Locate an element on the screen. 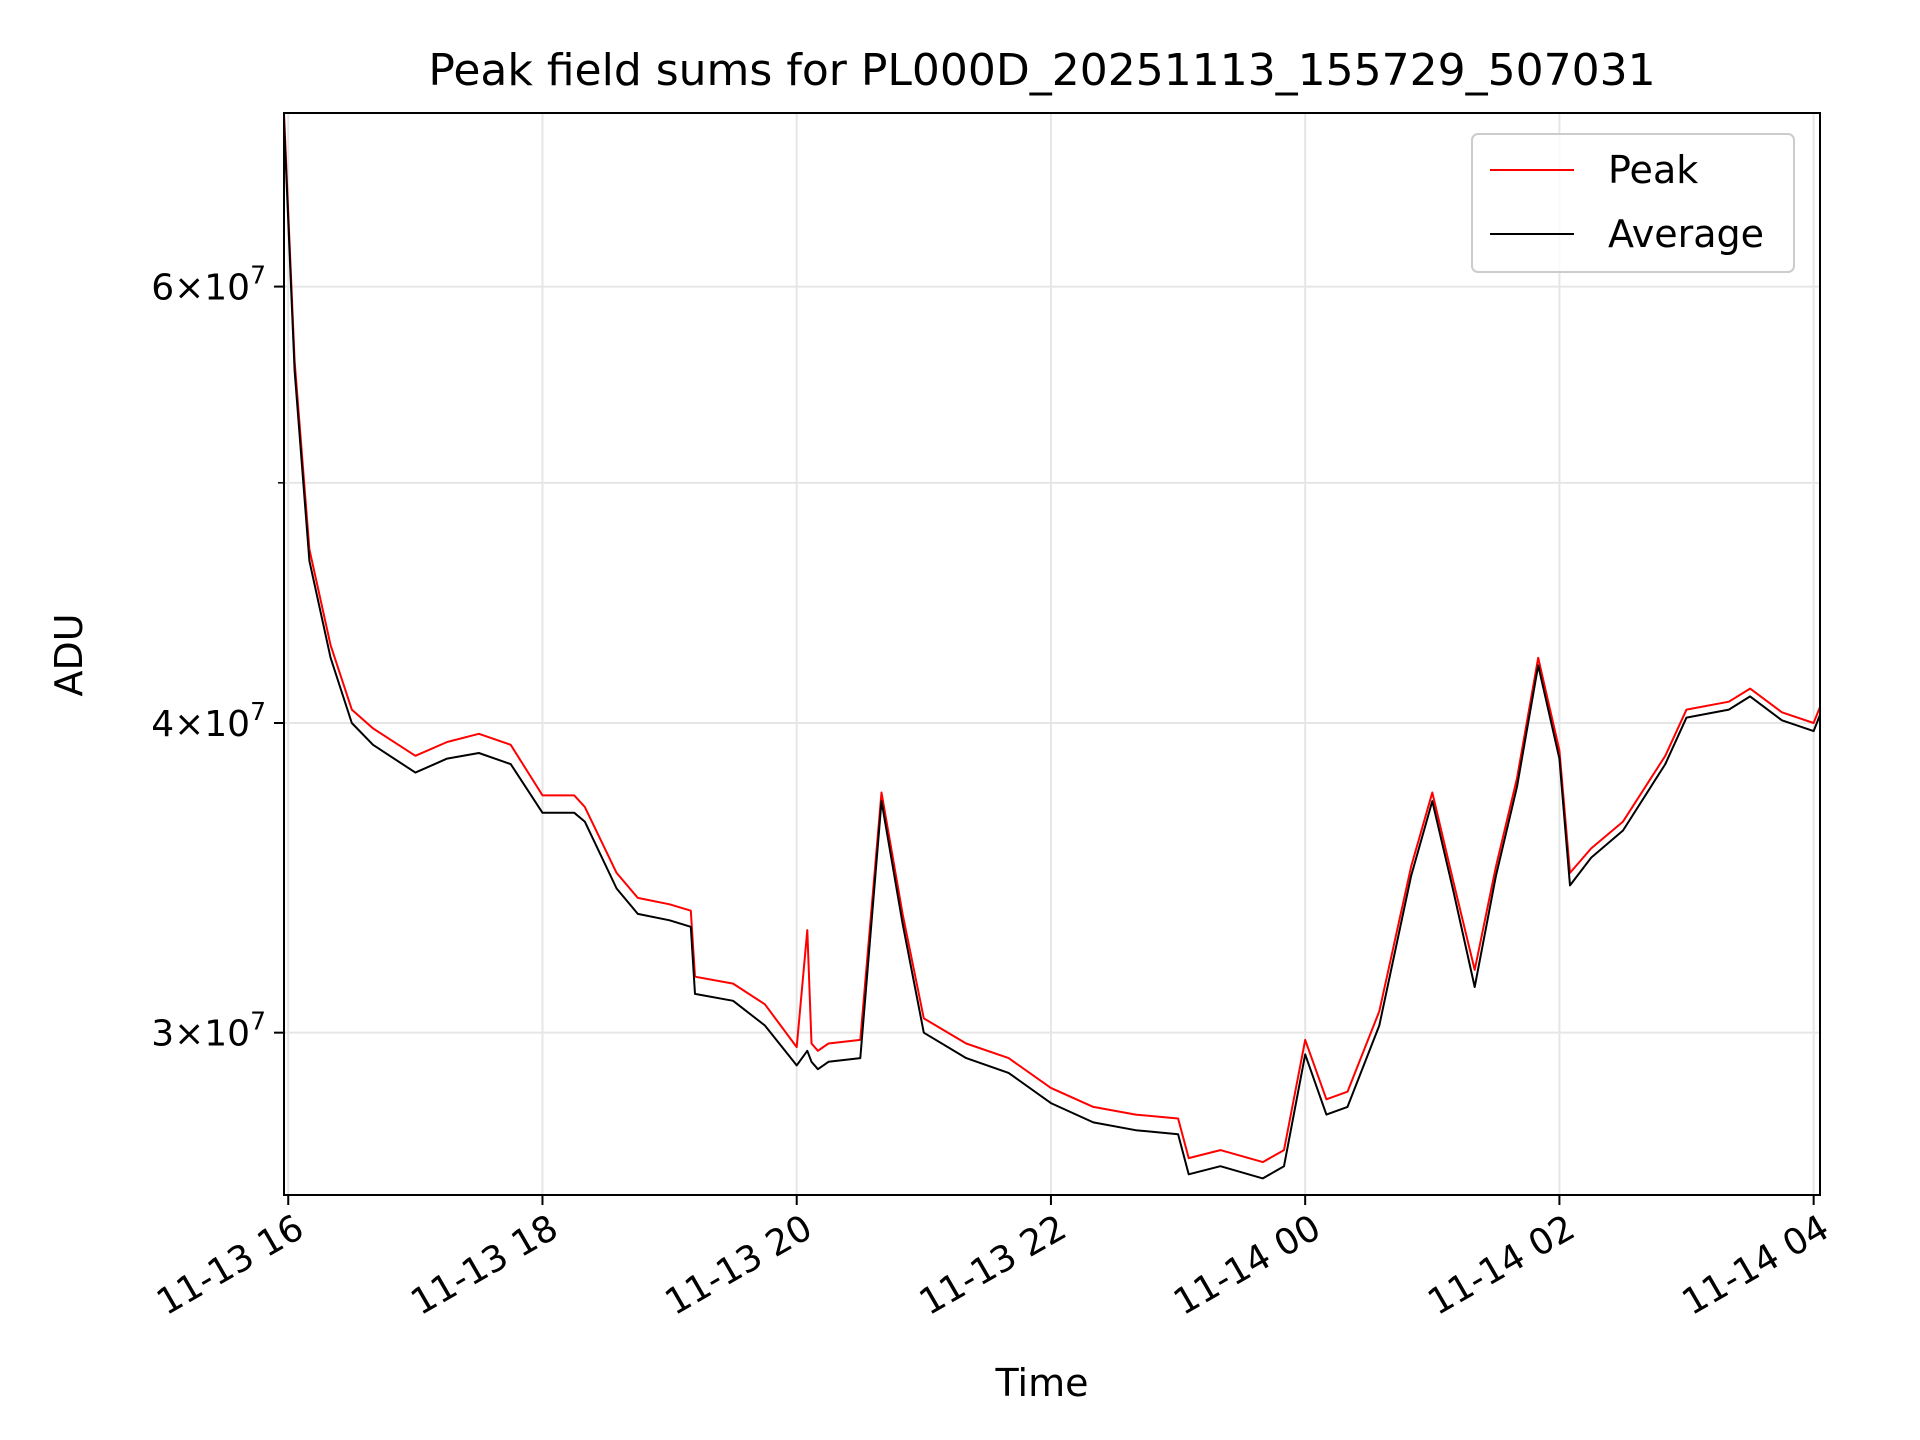 This screenshot has width=1920, height=1440. legend-box is located at coordinates (1633, 203).